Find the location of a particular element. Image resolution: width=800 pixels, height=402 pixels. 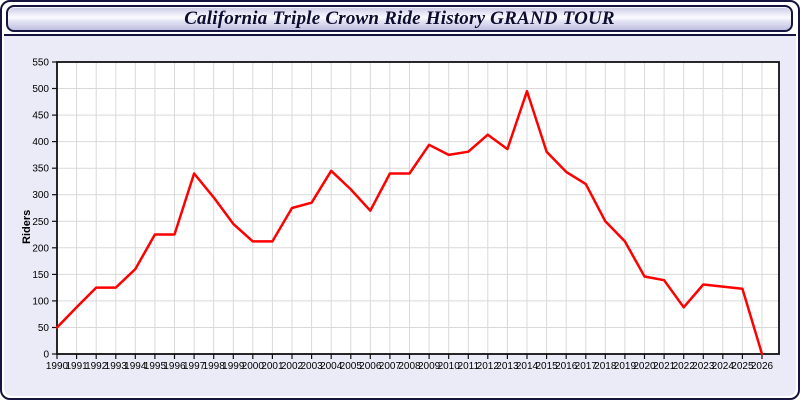

x-tick-label: 1998 is located at coordinates (214, 366).